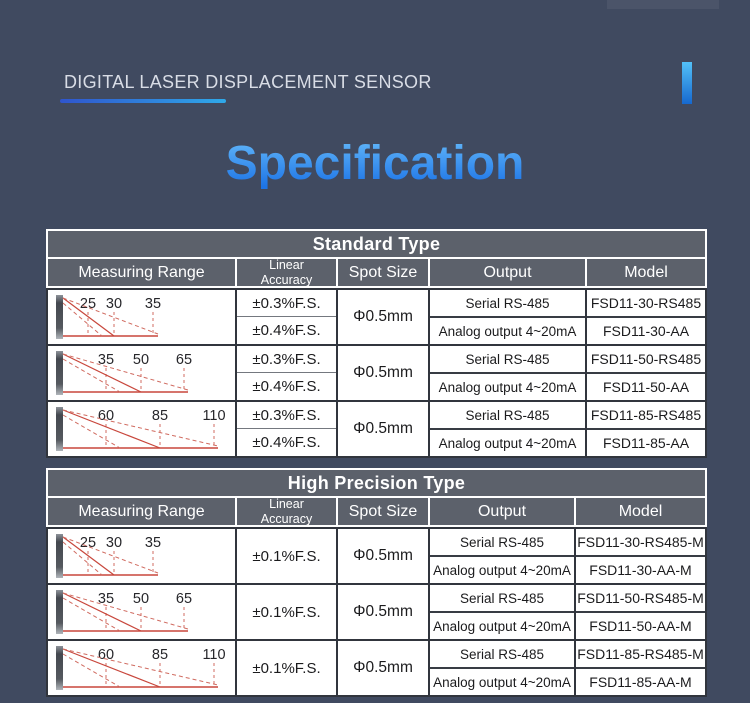 The height and width of the screenshot is (703, 750). What do you see at coordinates (640, 681) in the screenshot?
I see `model-value-bottom: FSD11-85-AA-M` at bounding box center [640, 681].